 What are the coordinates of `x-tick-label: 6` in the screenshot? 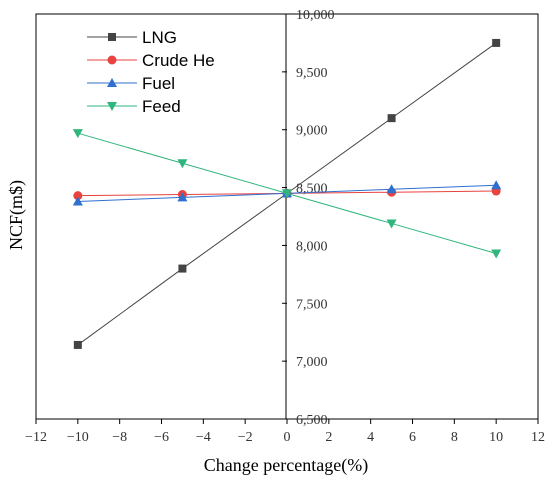 It's located at (412, 437).